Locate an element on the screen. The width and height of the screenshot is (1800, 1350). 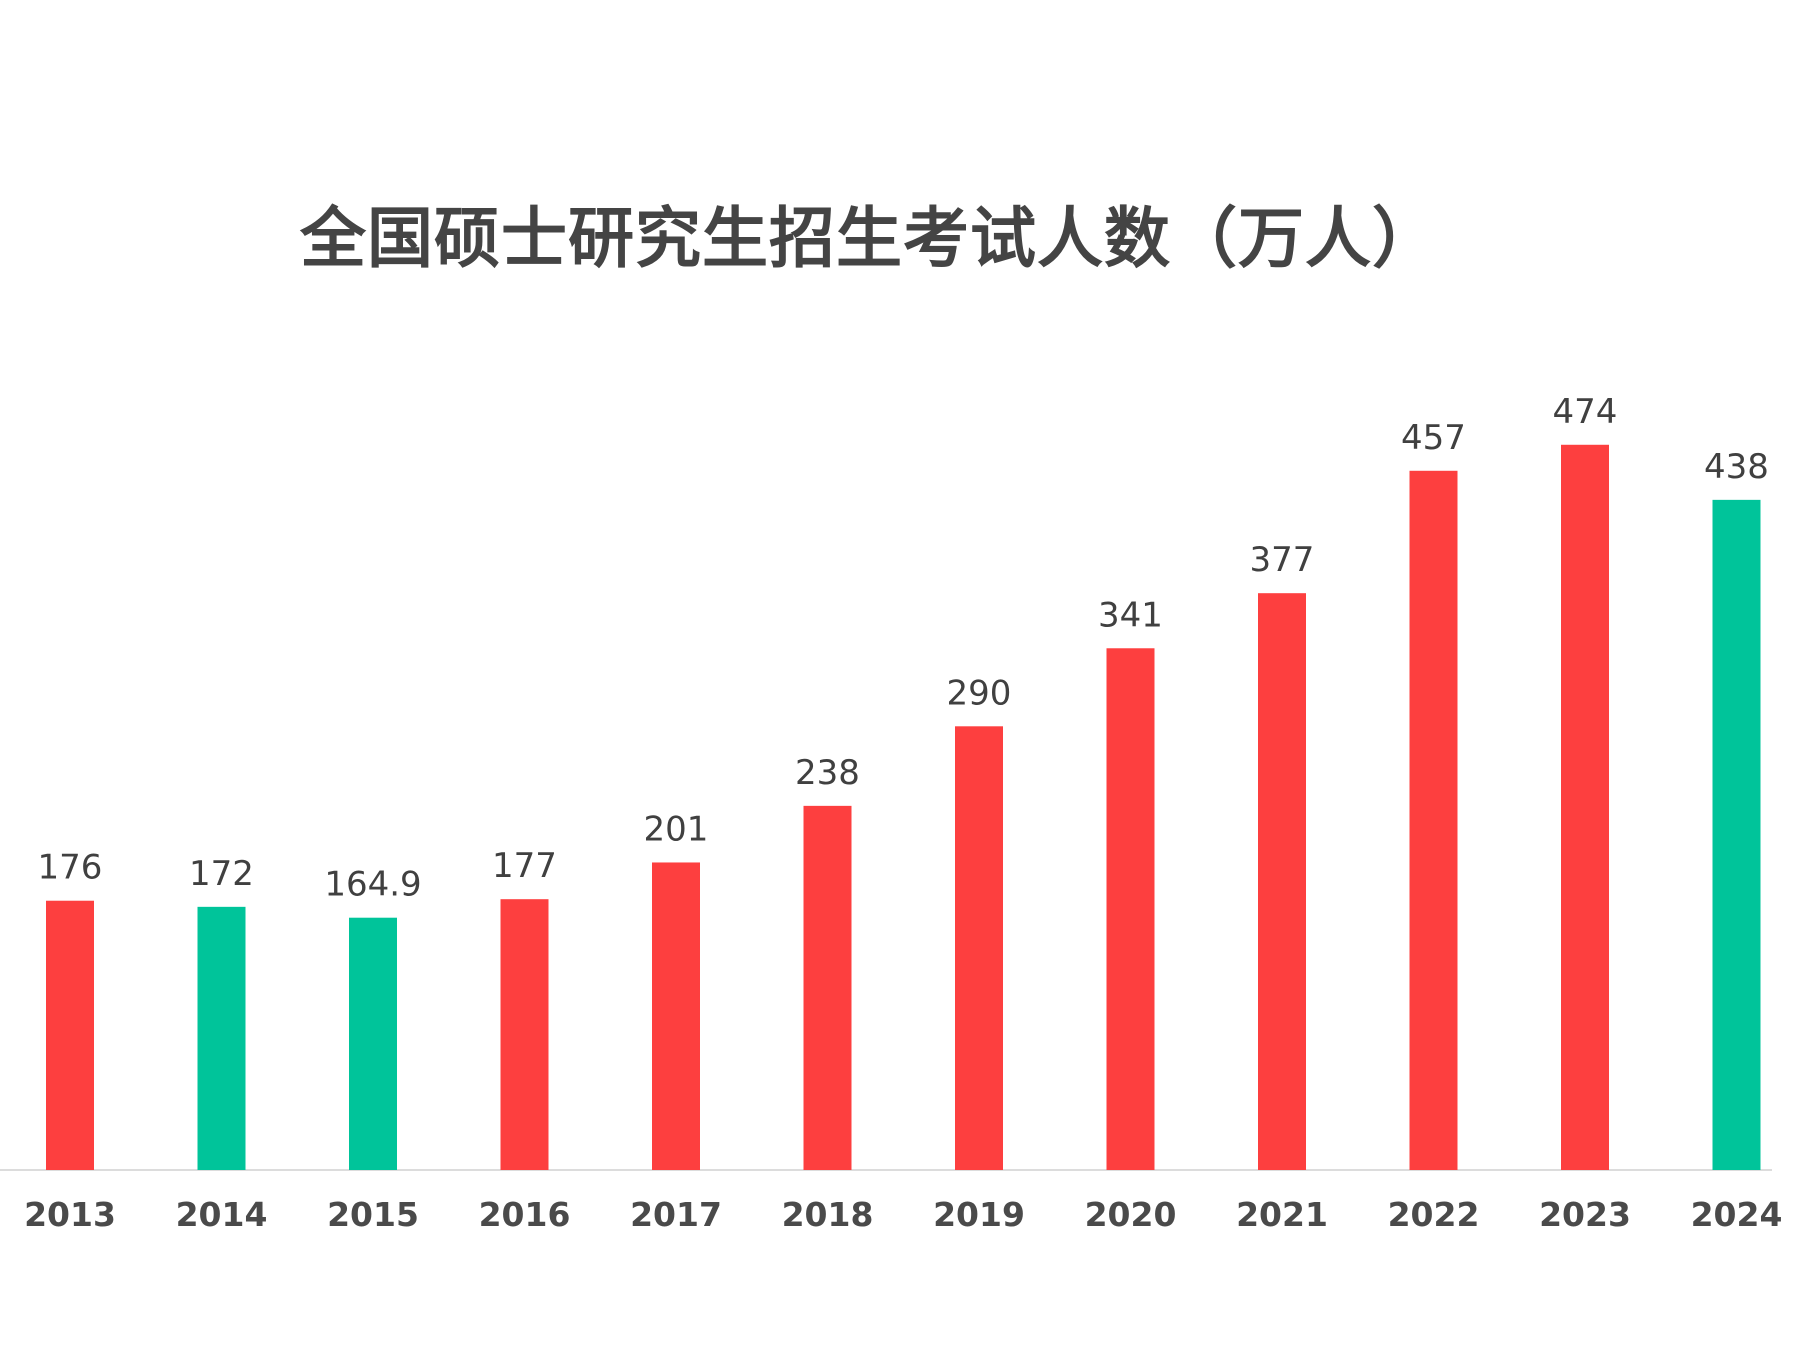
value-label-2015: 164.9 is located at coordinates (372, 885).